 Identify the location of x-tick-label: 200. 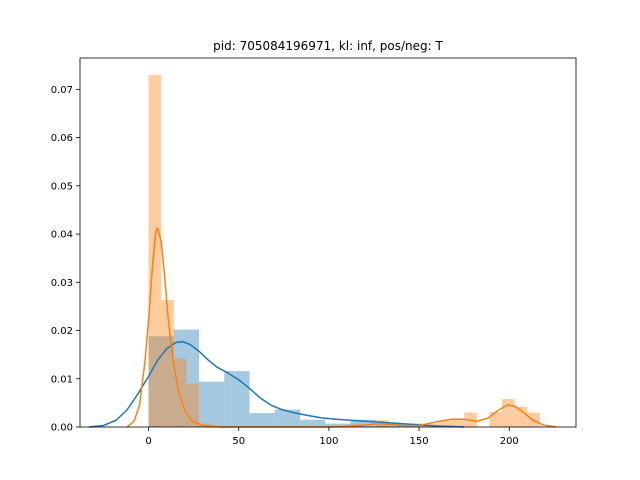
(509, 441).